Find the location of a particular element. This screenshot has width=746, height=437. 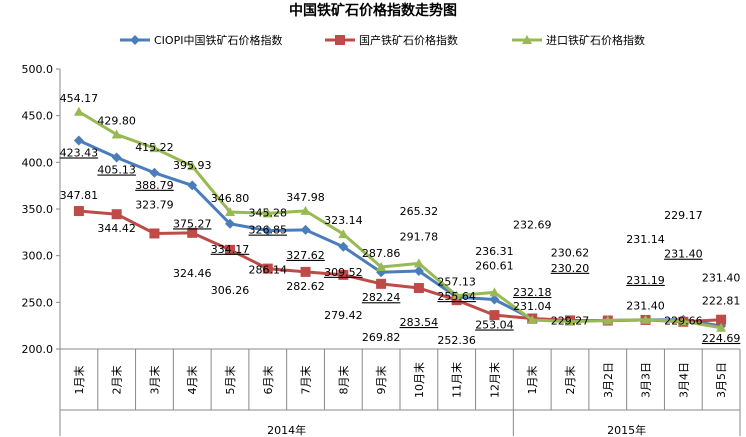

data-label: 231.04 is located at coordinates (532, 306).